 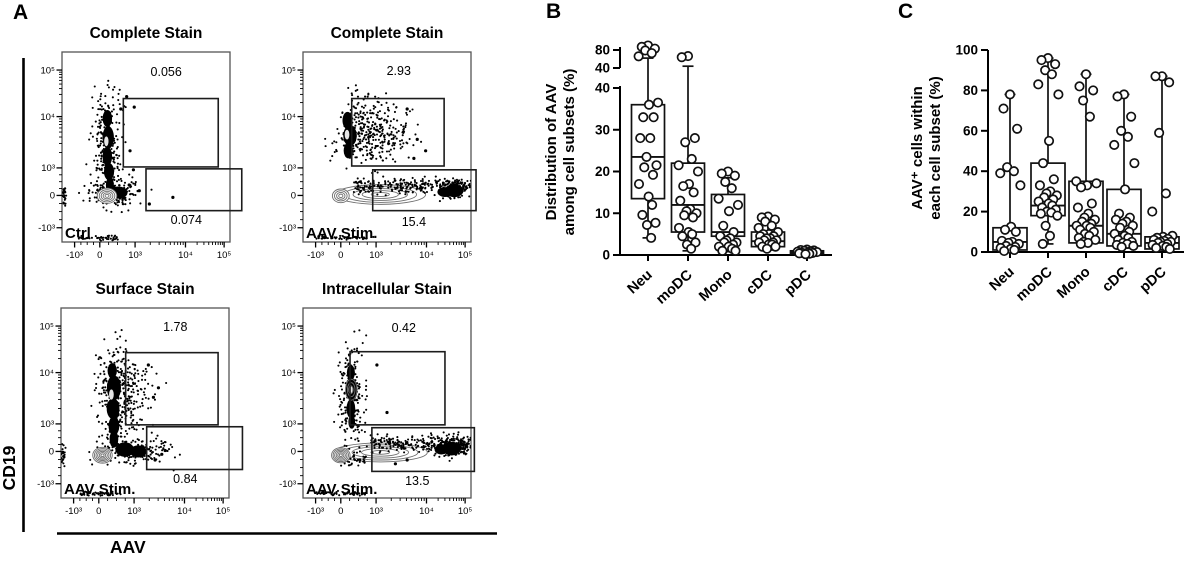 I want to click on gate-percentage: 1.78, so click(x=175, y=327).